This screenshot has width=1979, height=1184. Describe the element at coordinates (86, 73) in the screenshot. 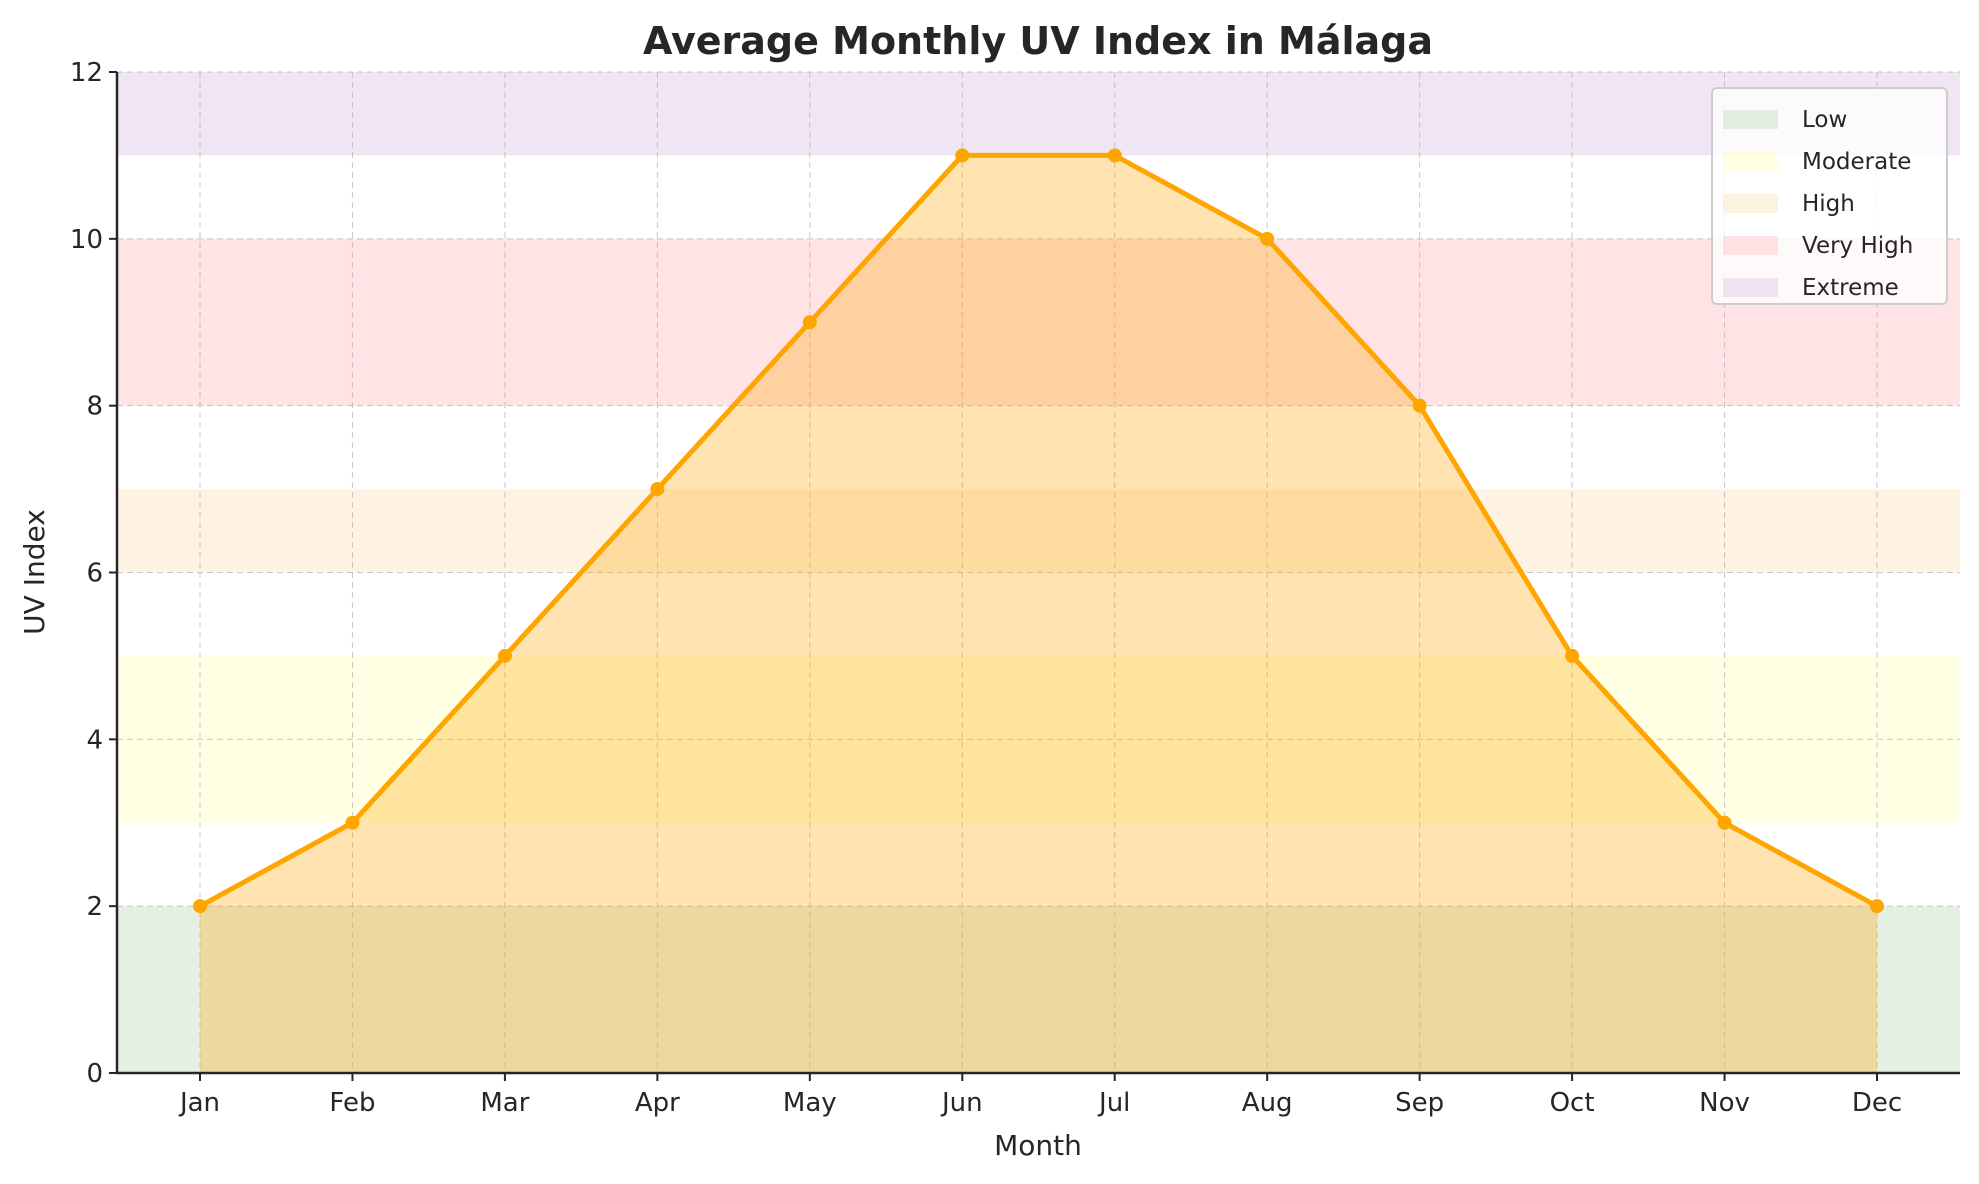

I see `y-tick-label: 12` at that location.